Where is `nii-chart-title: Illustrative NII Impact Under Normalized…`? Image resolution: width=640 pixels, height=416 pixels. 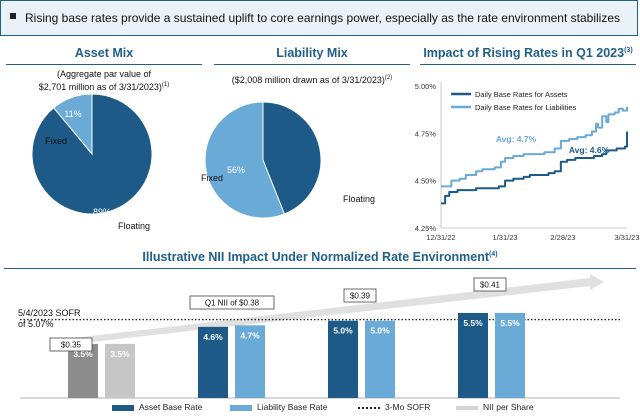 nii-chart-title: Illustrative NII Impact Under Normalized… is located at coordinates (320, 257).